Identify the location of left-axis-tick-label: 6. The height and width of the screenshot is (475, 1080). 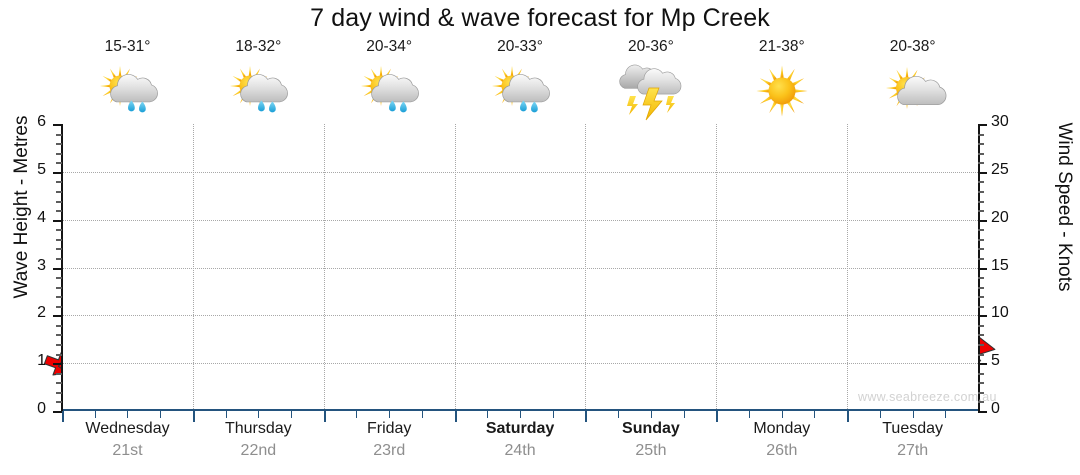
(41, 121).